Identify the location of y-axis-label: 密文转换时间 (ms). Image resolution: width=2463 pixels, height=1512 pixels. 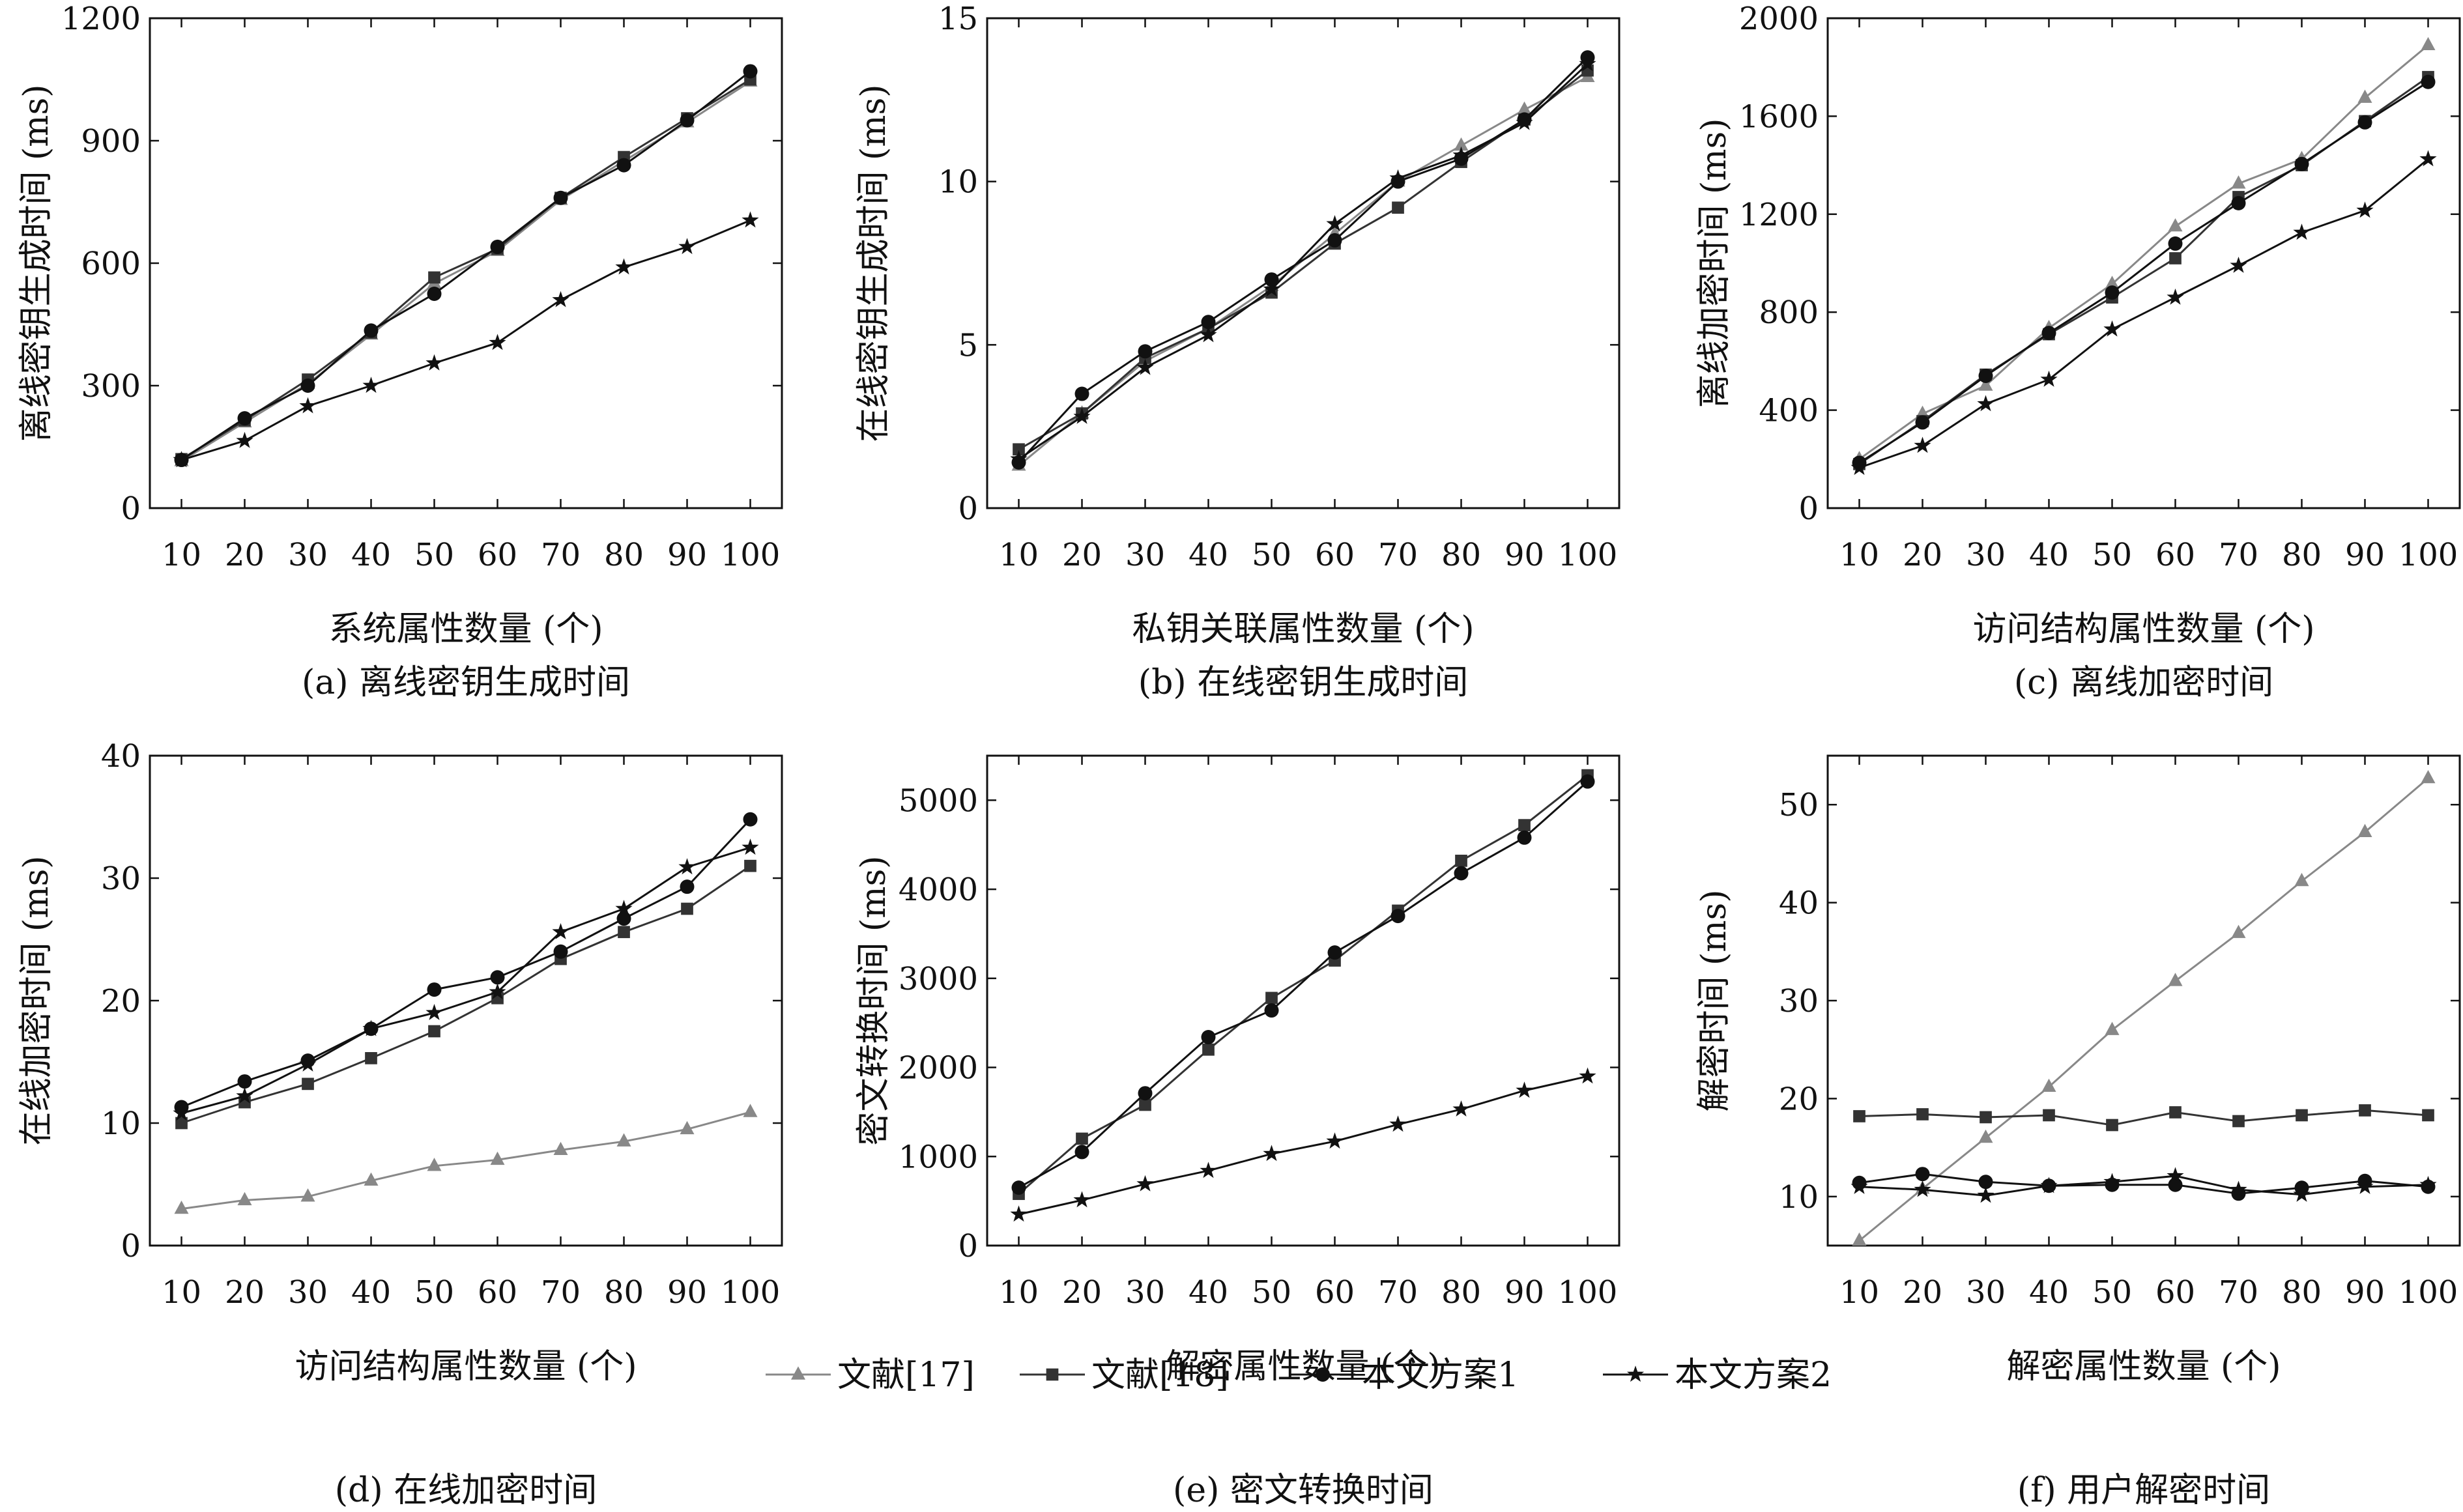
(874, 1000).